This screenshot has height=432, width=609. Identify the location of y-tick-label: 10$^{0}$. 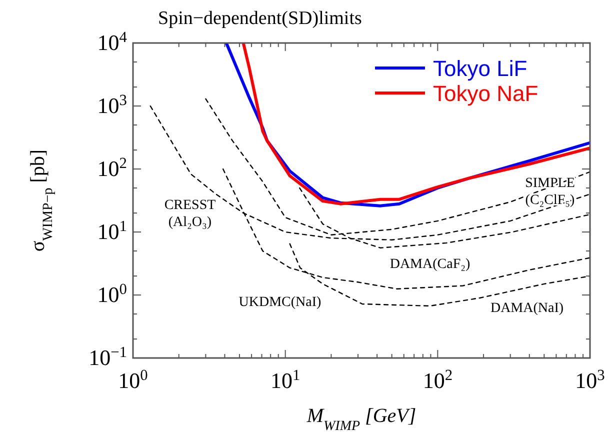
(112, 293).